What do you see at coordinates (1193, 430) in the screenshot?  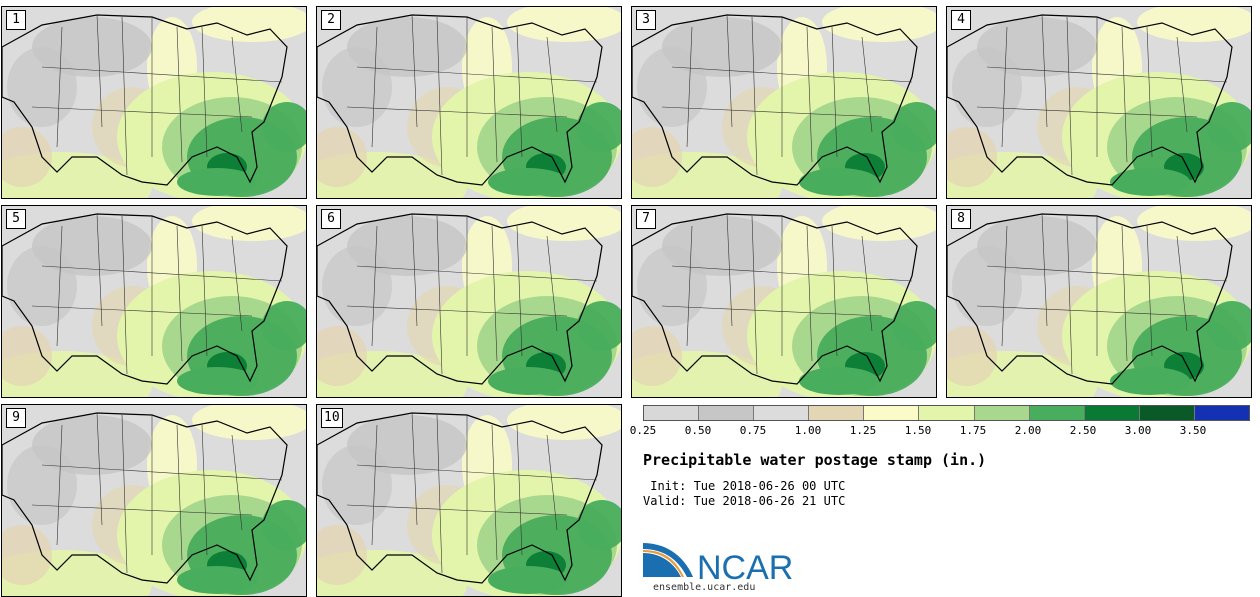 I see `colorbar-tick-label: 3.50` at bounding box center [1193, 430].